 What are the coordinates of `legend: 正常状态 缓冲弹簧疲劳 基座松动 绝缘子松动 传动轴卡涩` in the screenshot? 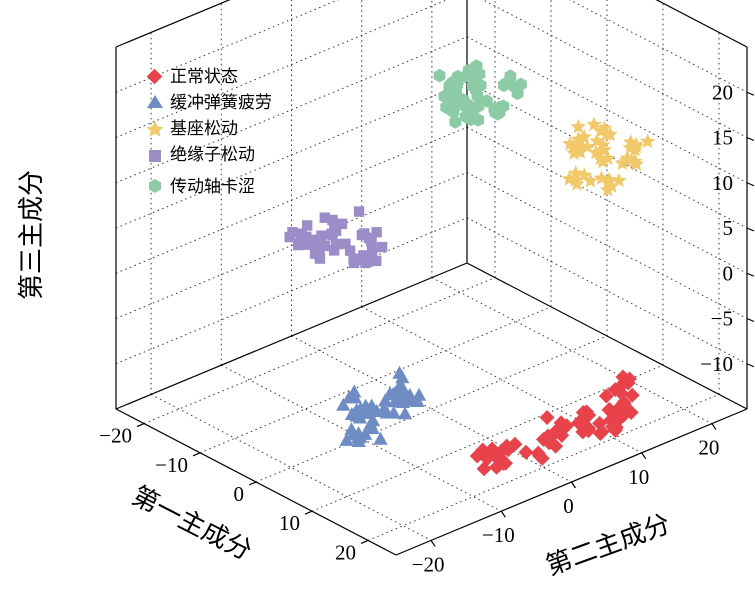 It's located at (209, 132).